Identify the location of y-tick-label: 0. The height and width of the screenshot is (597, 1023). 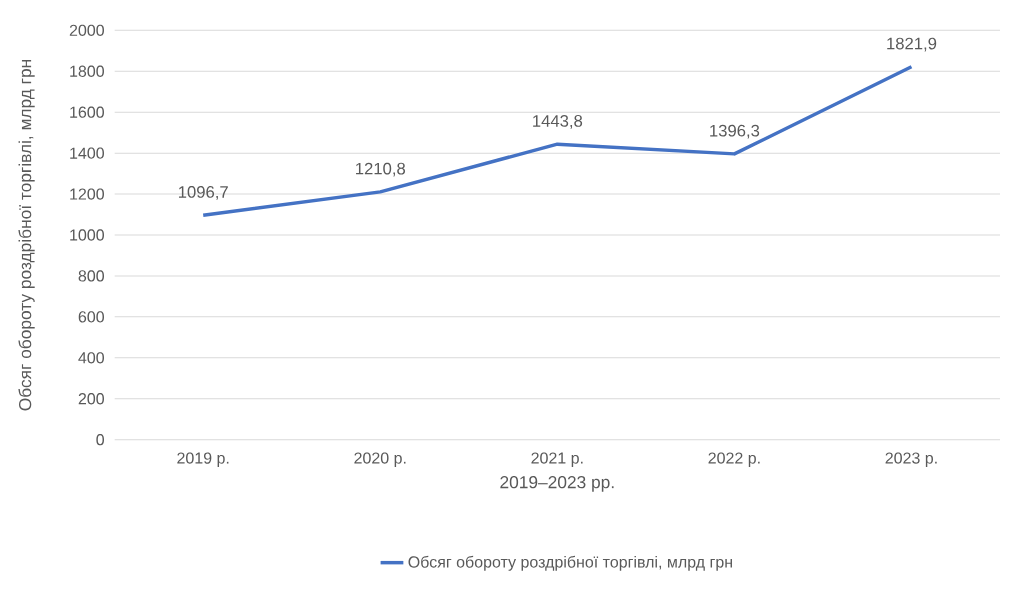
(100, 440).